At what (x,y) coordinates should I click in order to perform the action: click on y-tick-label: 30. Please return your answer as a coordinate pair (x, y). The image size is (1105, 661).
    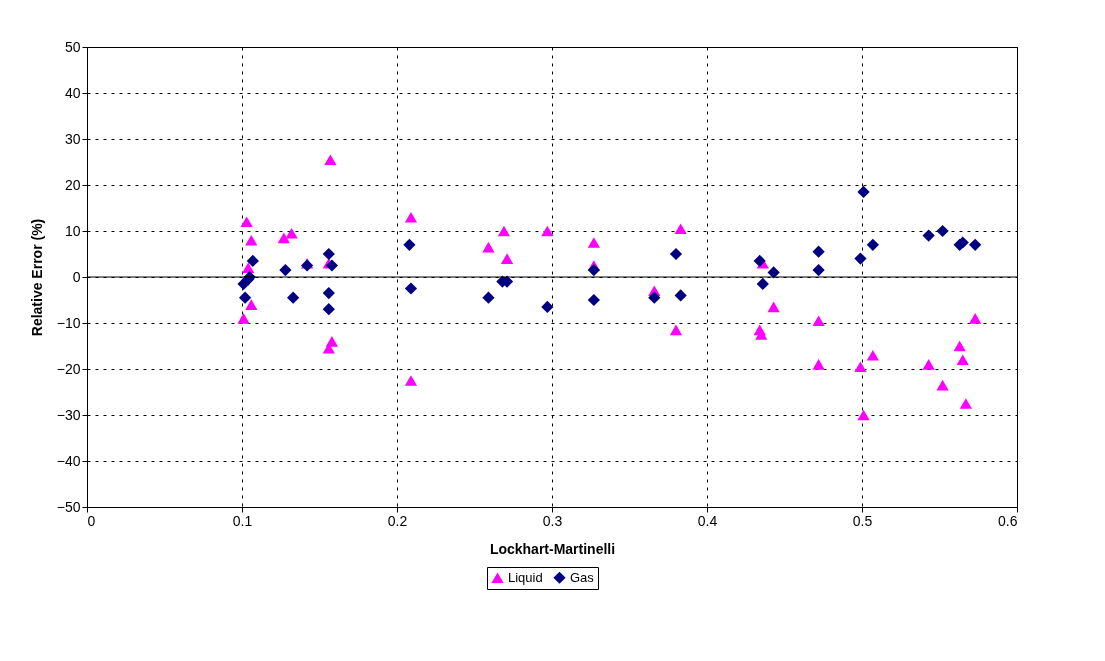
    Looking at the image, I should click on (72, 138).